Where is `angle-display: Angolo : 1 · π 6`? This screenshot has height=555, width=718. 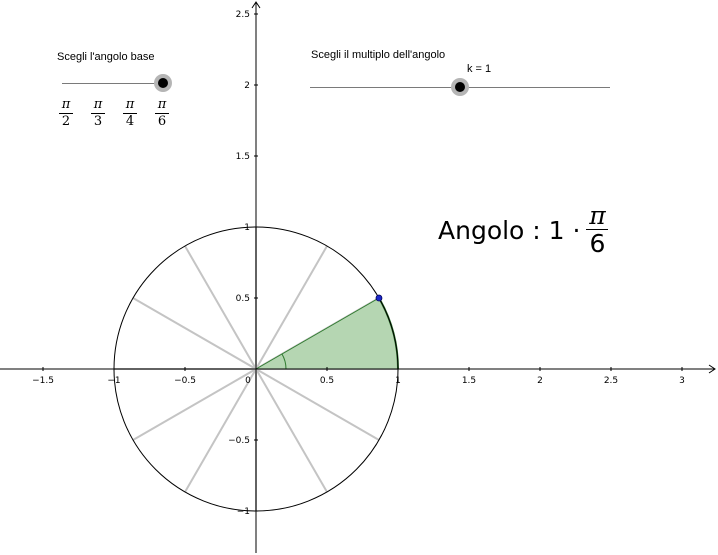
angle-display: Angolo : 1 · π 6 is located at coordinates (523, 229).